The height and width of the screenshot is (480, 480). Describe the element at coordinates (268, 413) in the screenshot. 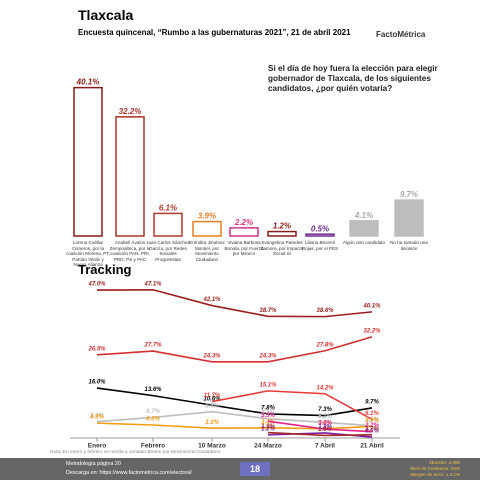

I see `data-label: 6.3%` at that location.